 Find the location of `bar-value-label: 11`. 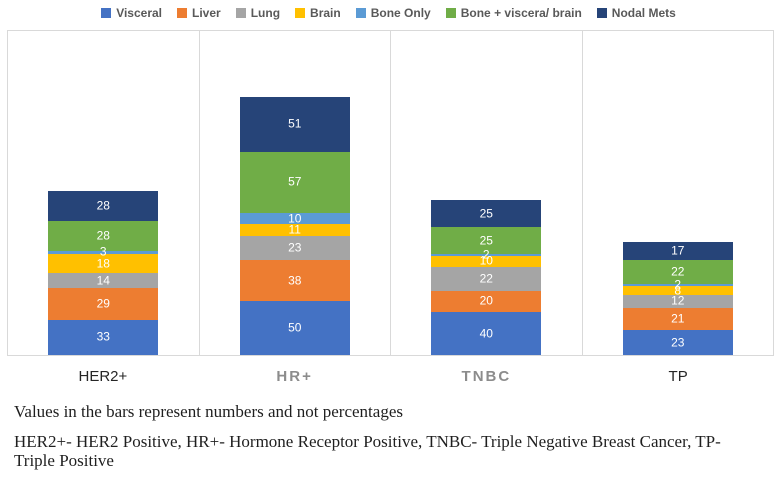

bar-value-label: 11 is located at coordinates (294, 229).